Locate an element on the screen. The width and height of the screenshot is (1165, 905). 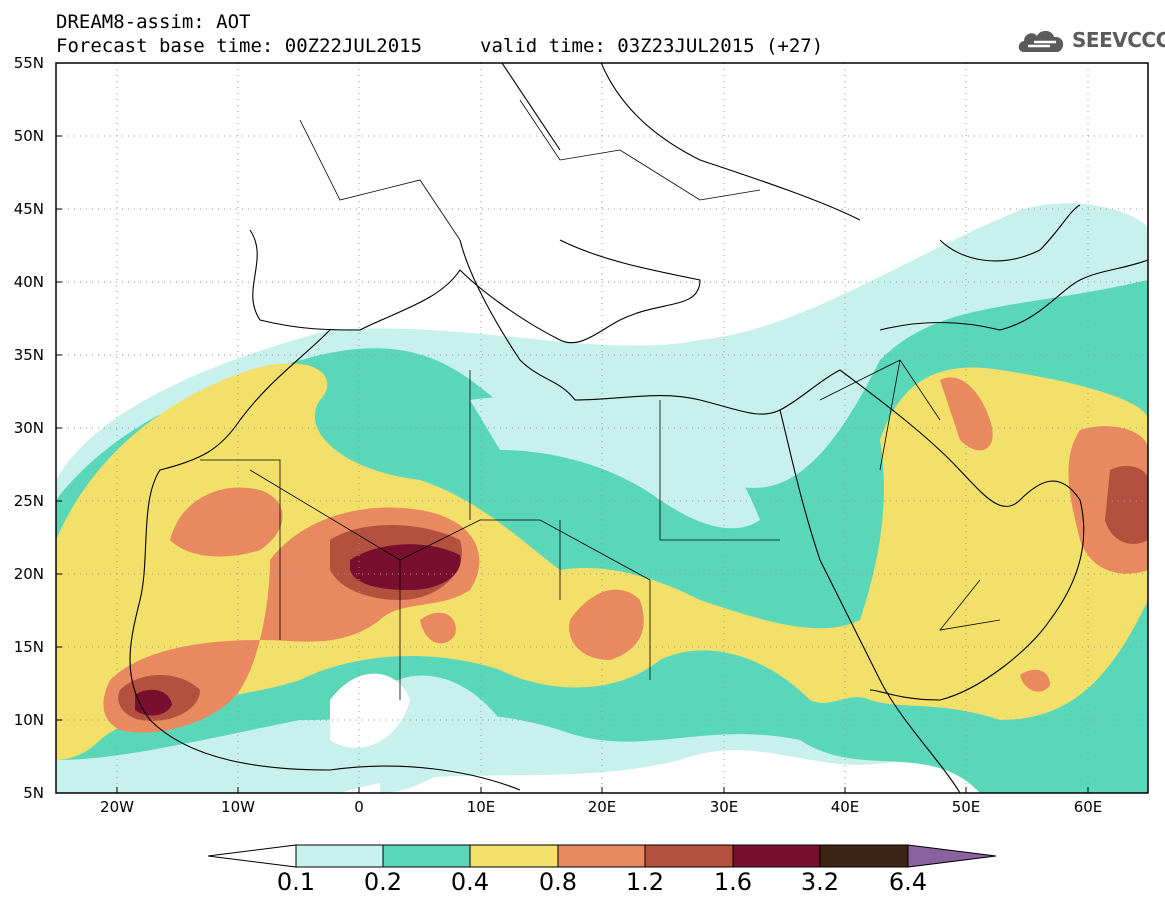
lon-label: 40E is located at coordinates (845, 807).